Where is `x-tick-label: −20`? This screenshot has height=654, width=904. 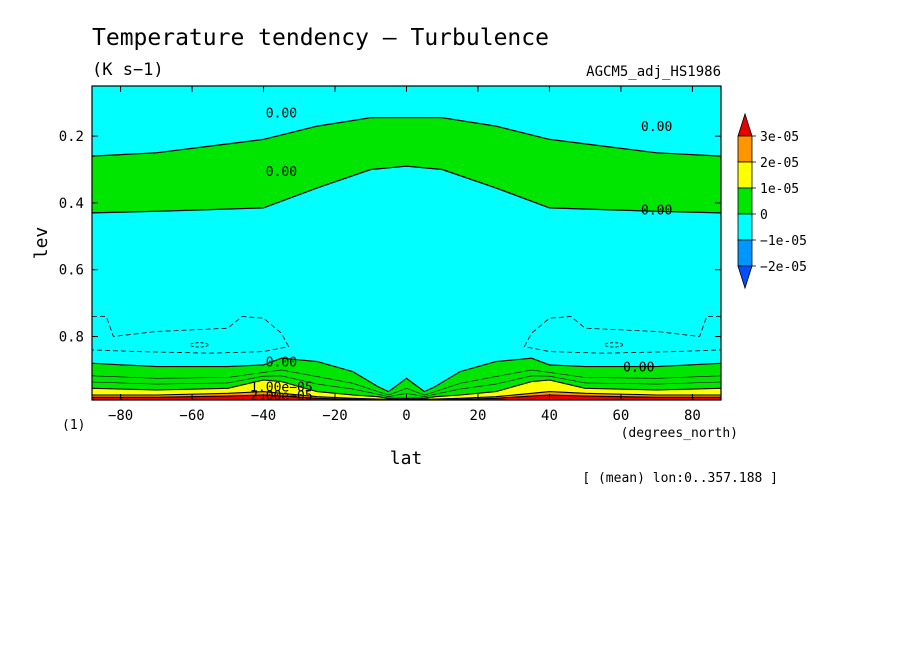
x-tick-label: −20 is located at coordinates (334, 416).